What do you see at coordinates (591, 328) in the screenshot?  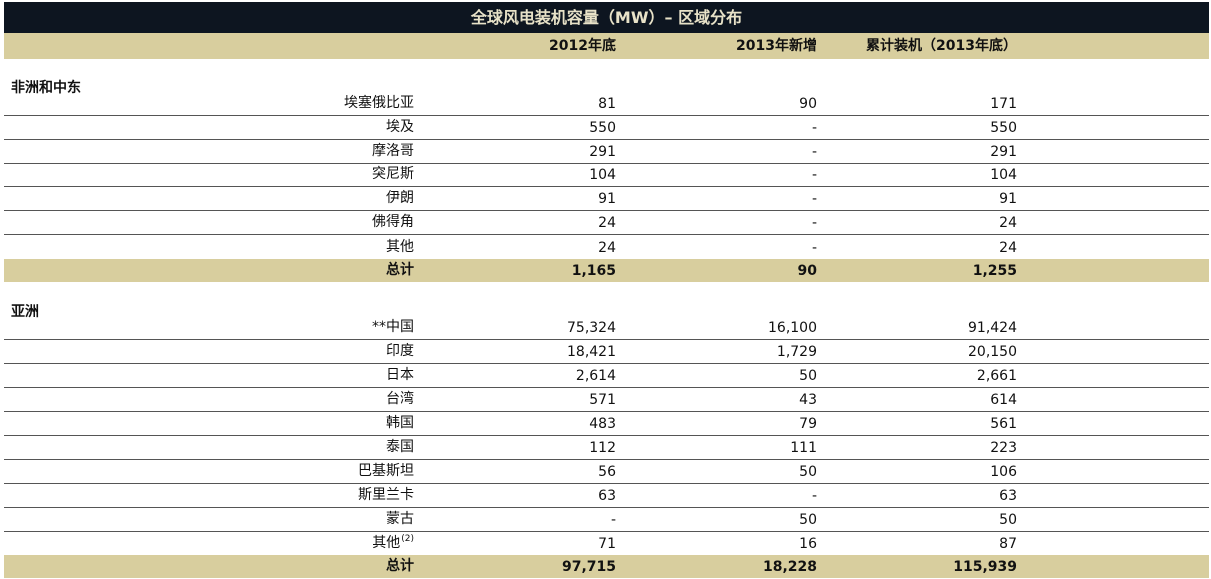 I see `row-value-2012: 75,324` at bounding box center [591, 328].